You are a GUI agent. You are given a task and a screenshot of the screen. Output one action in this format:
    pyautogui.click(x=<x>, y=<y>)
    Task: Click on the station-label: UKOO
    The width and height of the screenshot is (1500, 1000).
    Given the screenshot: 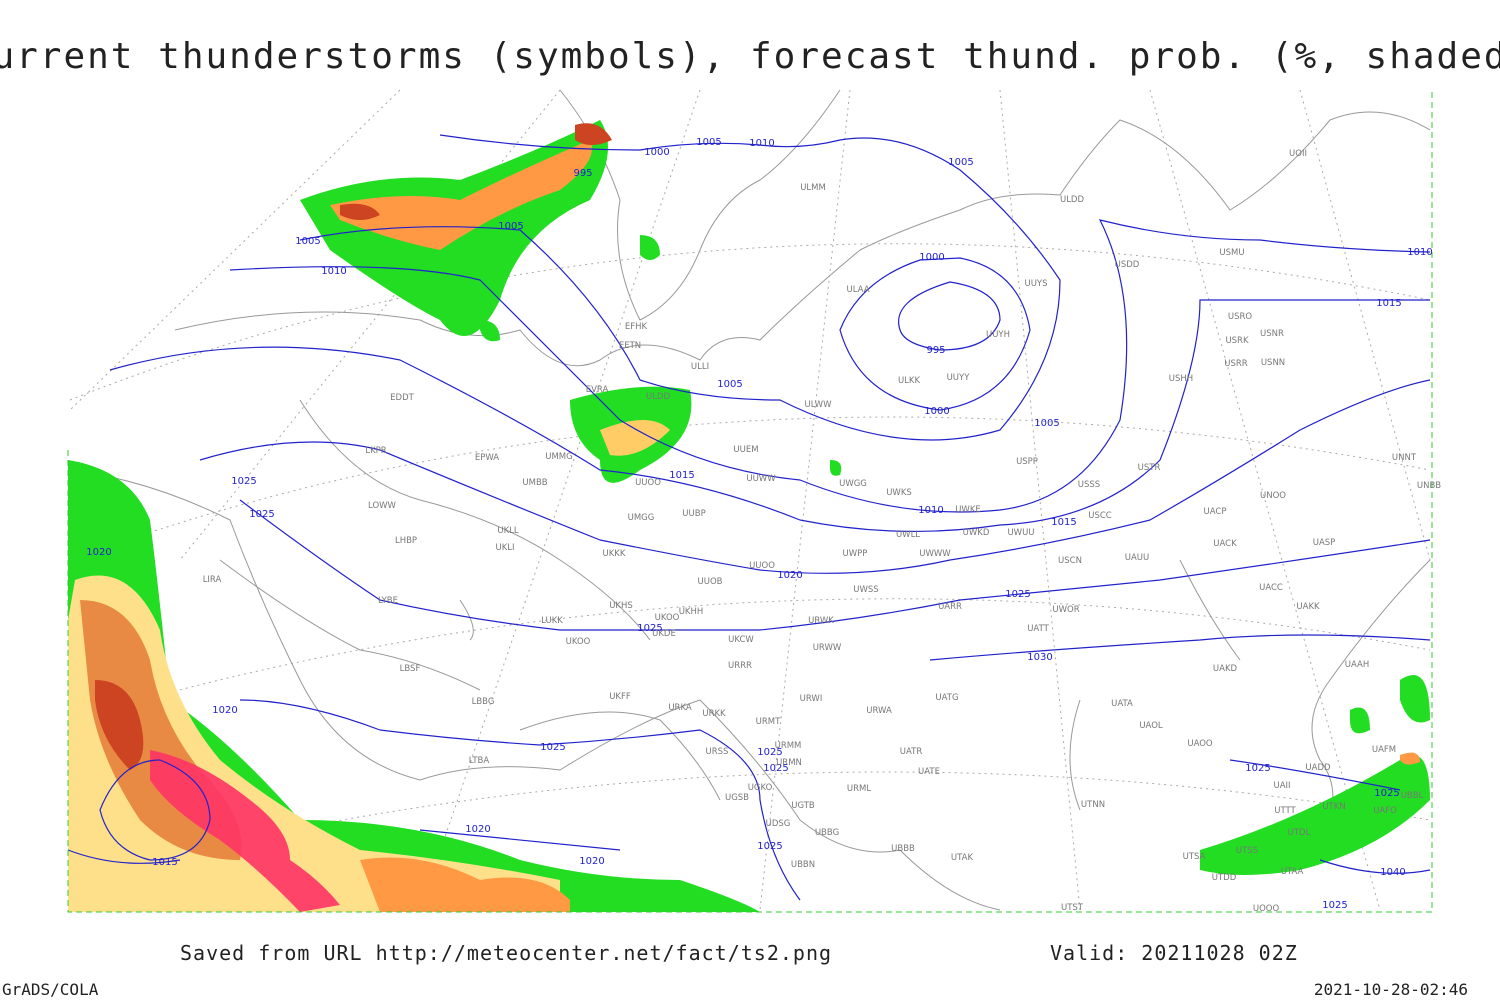 What is the action you would take?
    pyautogui.click(x=578, y=642)
    